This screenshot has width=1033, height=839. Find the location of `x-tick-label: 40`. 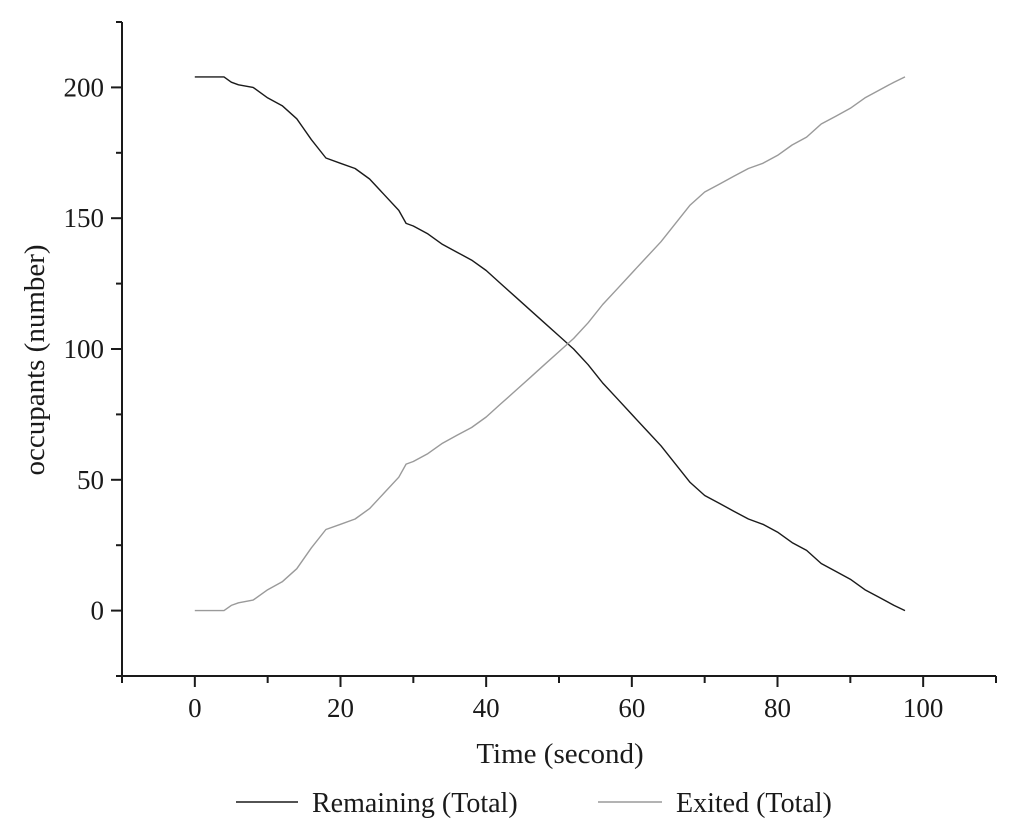

x-tick-label: 40 is located at coordinates (486, 708).